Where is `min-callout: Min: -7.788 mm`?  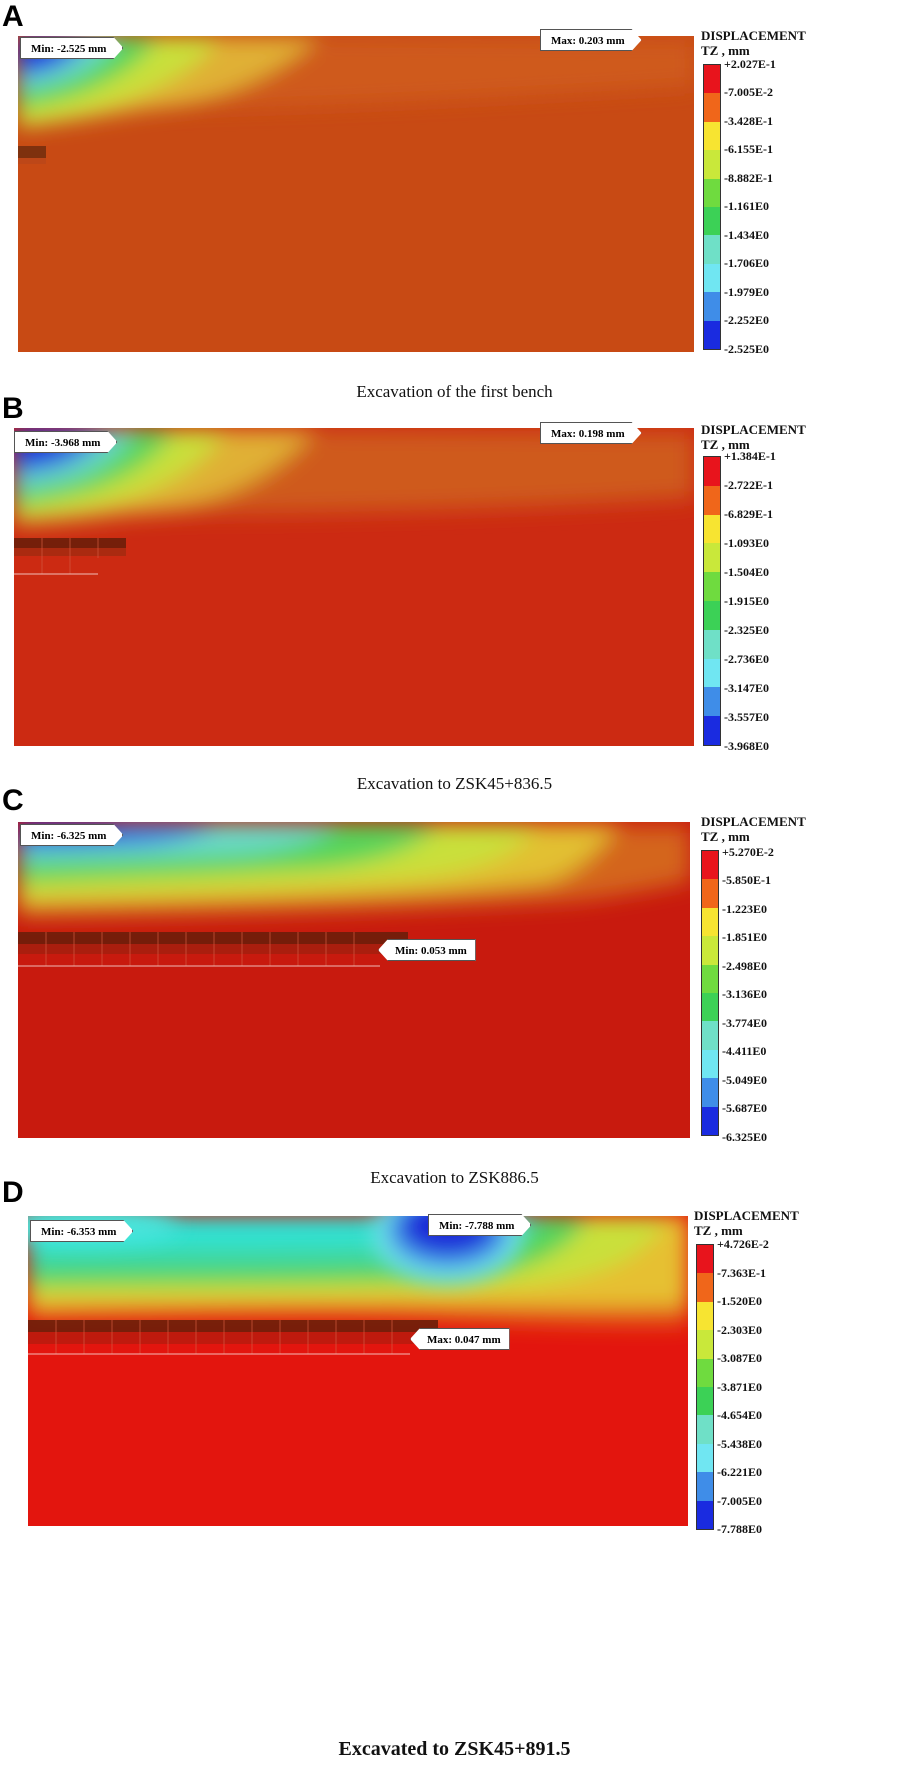 min-callout: Min: -7.788 mm is located at coordinates (479, 1225).